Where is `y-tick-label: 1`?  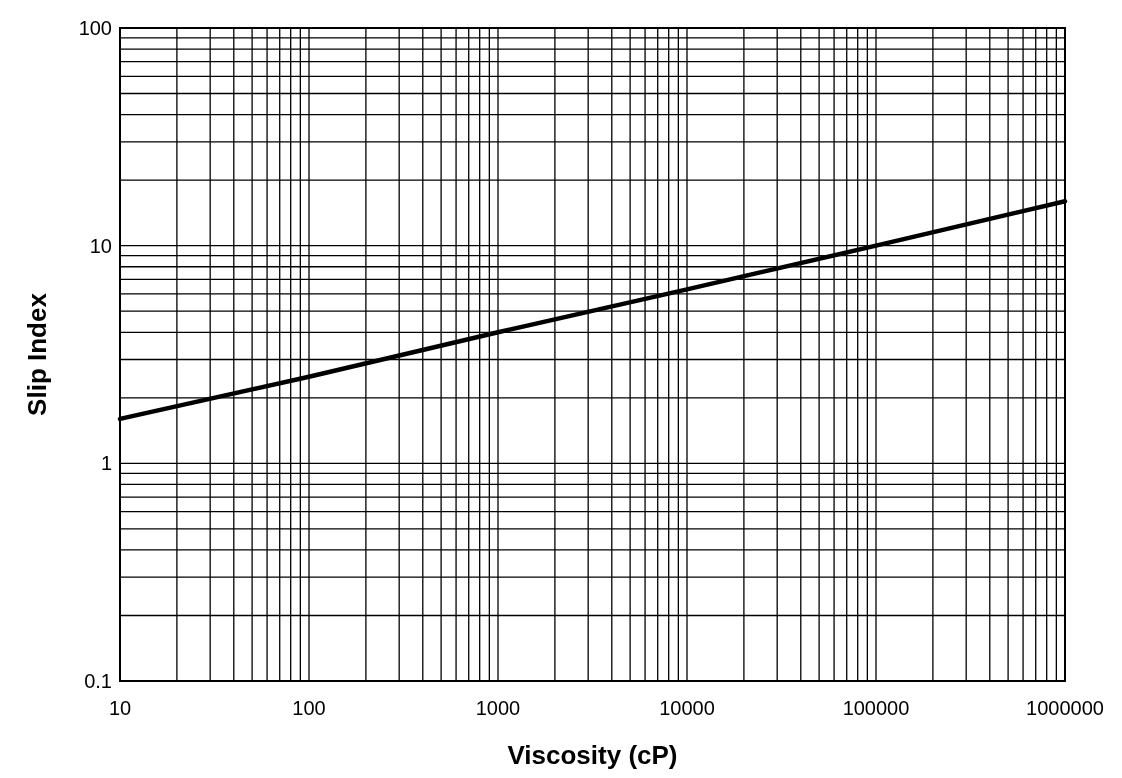 y-tick-label: 1 is located at coordinates (106, 463).